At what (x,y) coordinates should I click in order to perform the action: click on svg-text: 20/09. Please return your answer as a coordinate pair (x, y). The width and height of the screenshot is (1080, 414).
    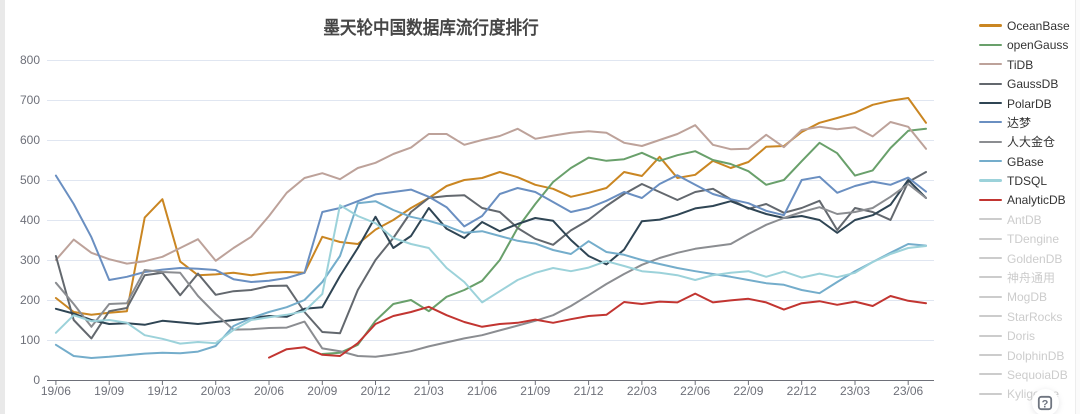
    Looking at the image, I should click on (322, 391).